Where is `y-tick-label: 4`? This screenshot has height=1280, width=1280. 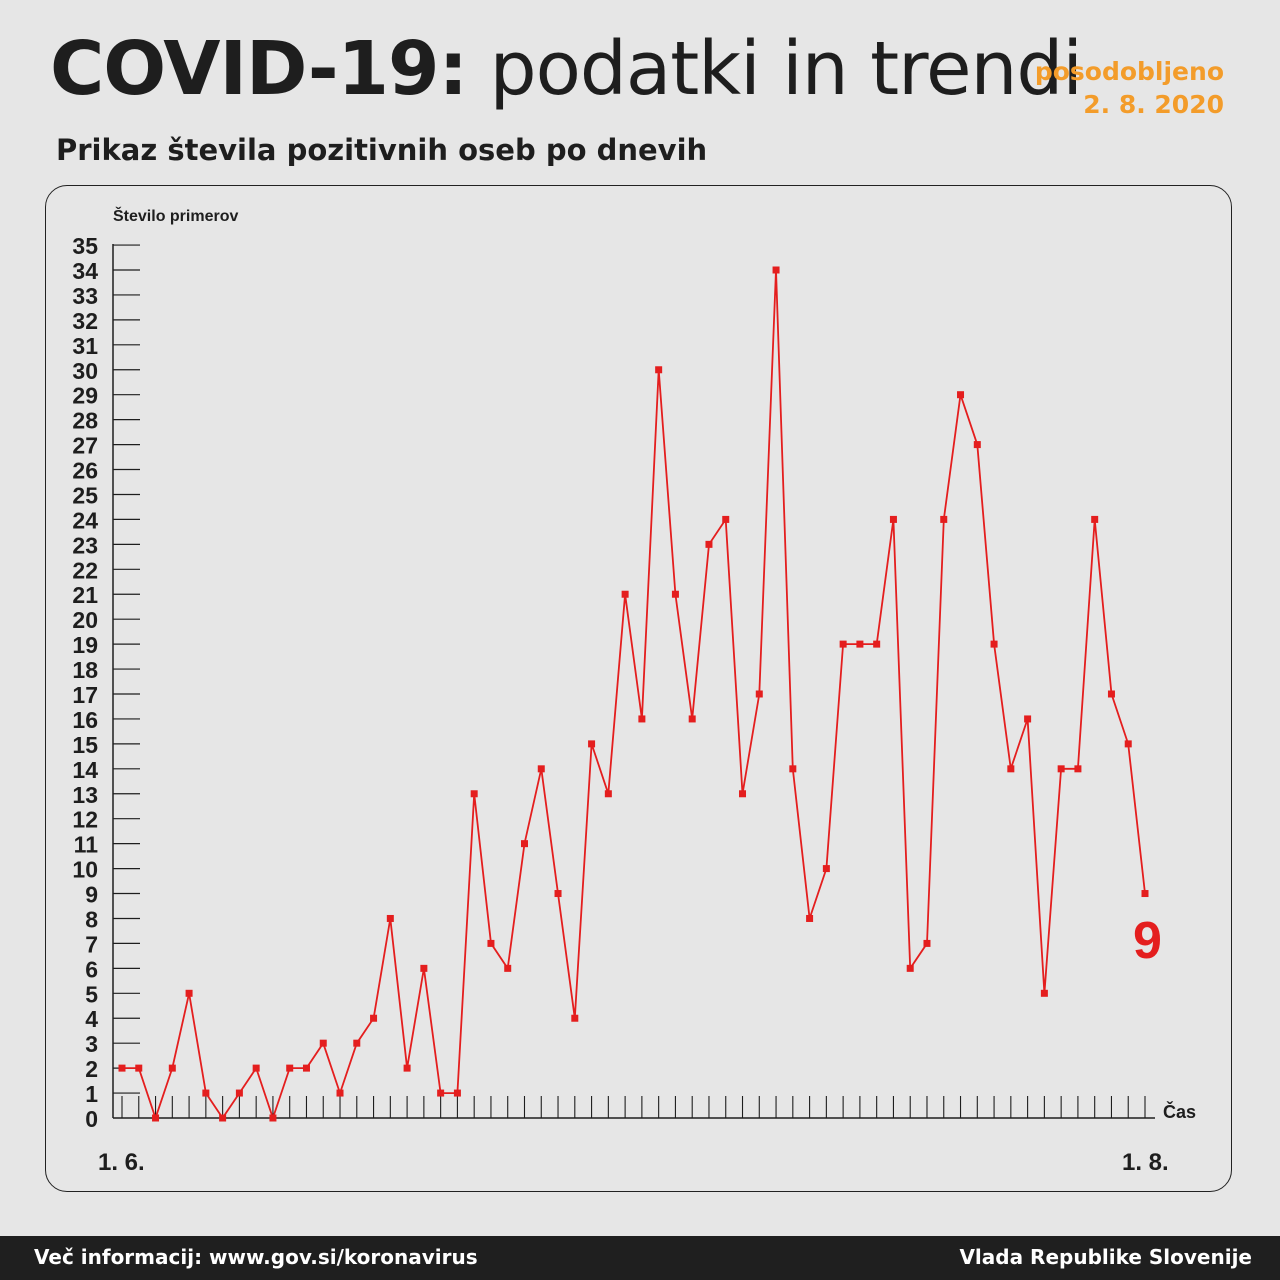 y-tick-label: 4 is located at coordinates (91, 1019).